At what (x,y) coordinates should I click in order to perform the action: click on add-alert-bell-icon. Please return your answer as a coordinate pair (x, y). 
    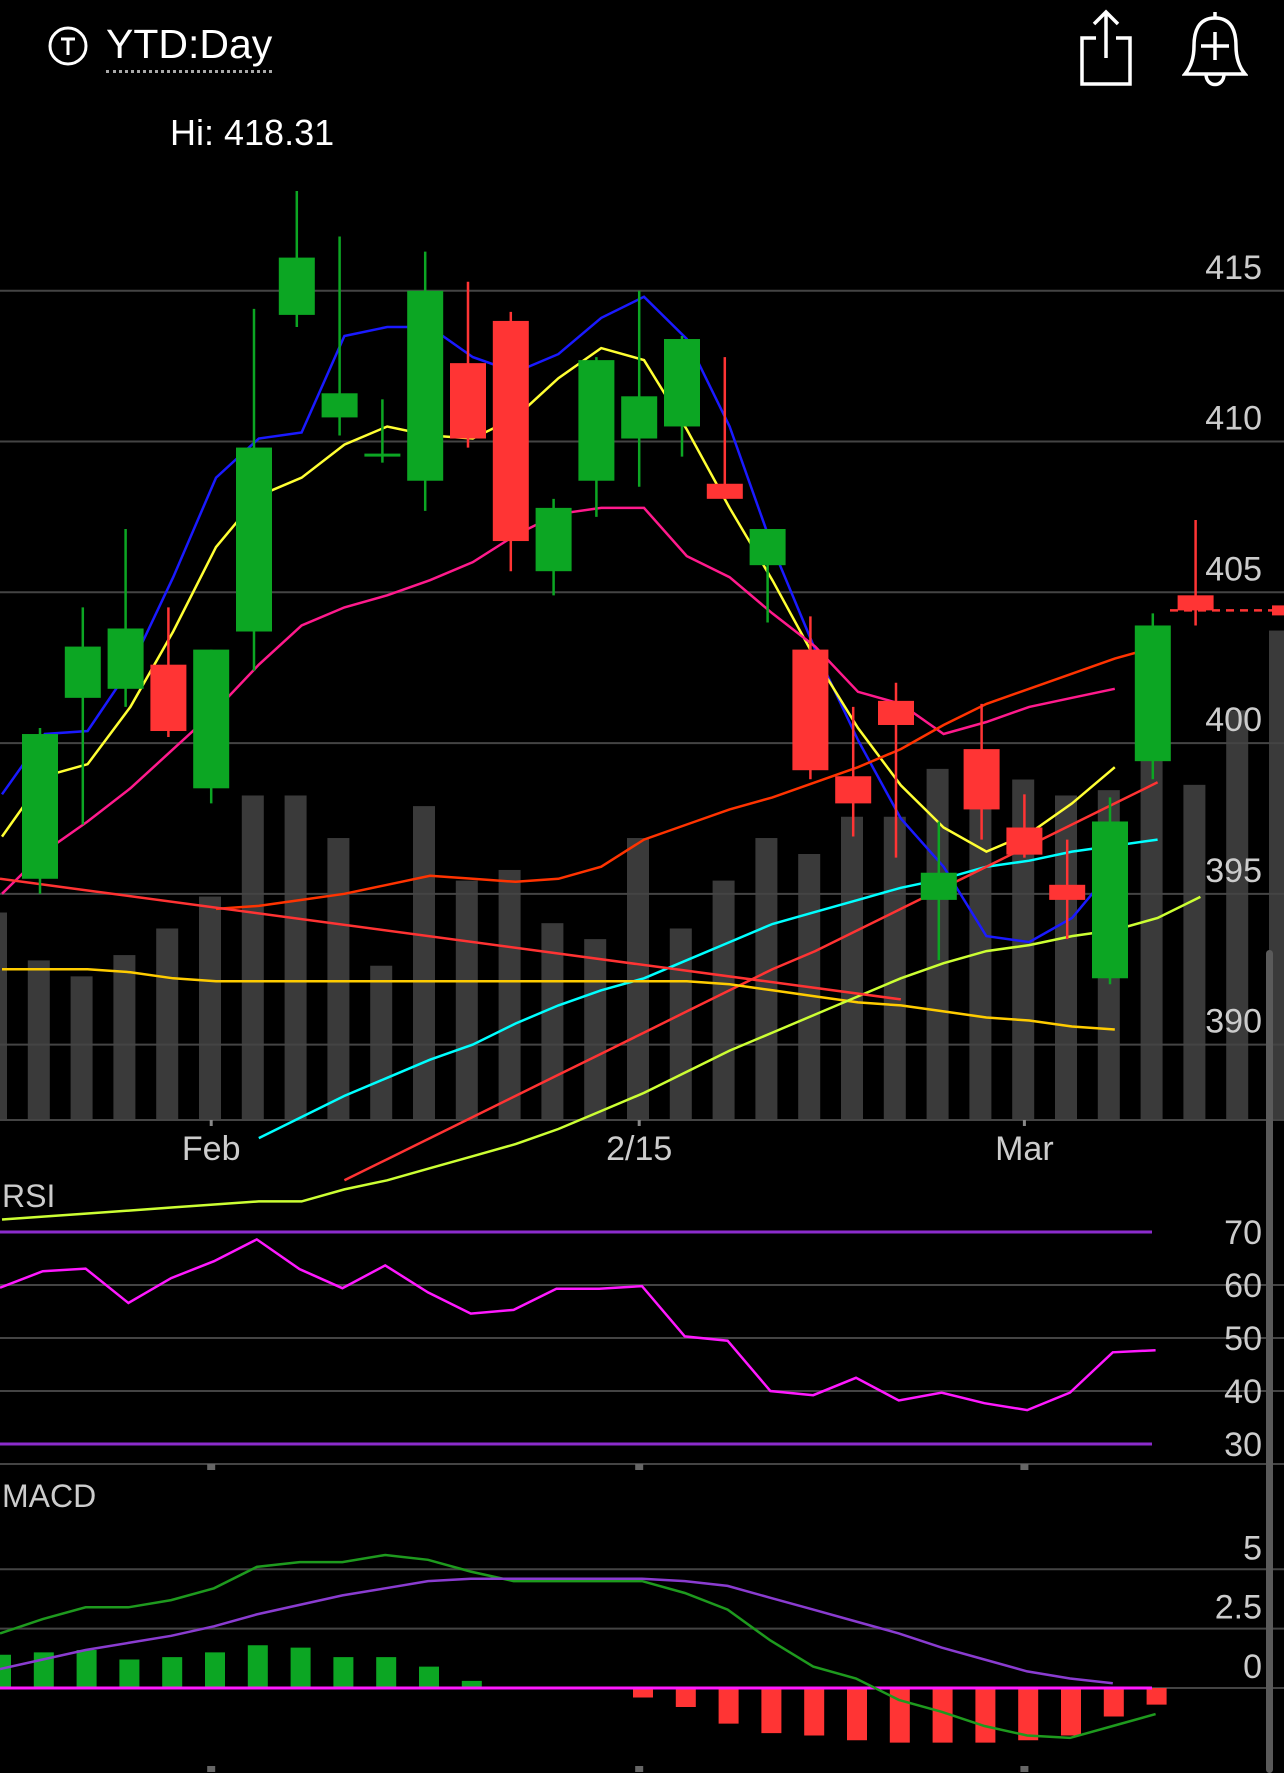
    Looking at the image, I should click on (1215, 49).